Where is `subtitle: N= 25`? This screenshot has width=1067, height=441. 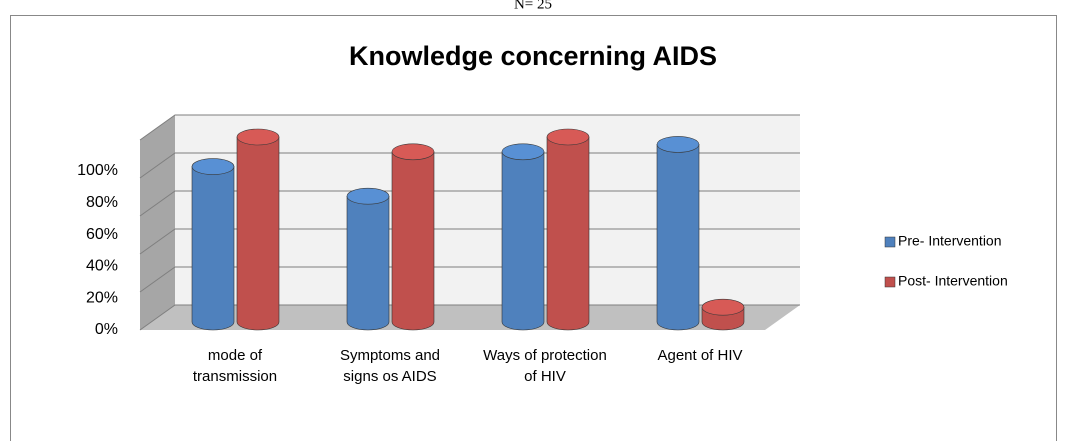 subtitle: N= 25 is located at coordinates (533, 6).